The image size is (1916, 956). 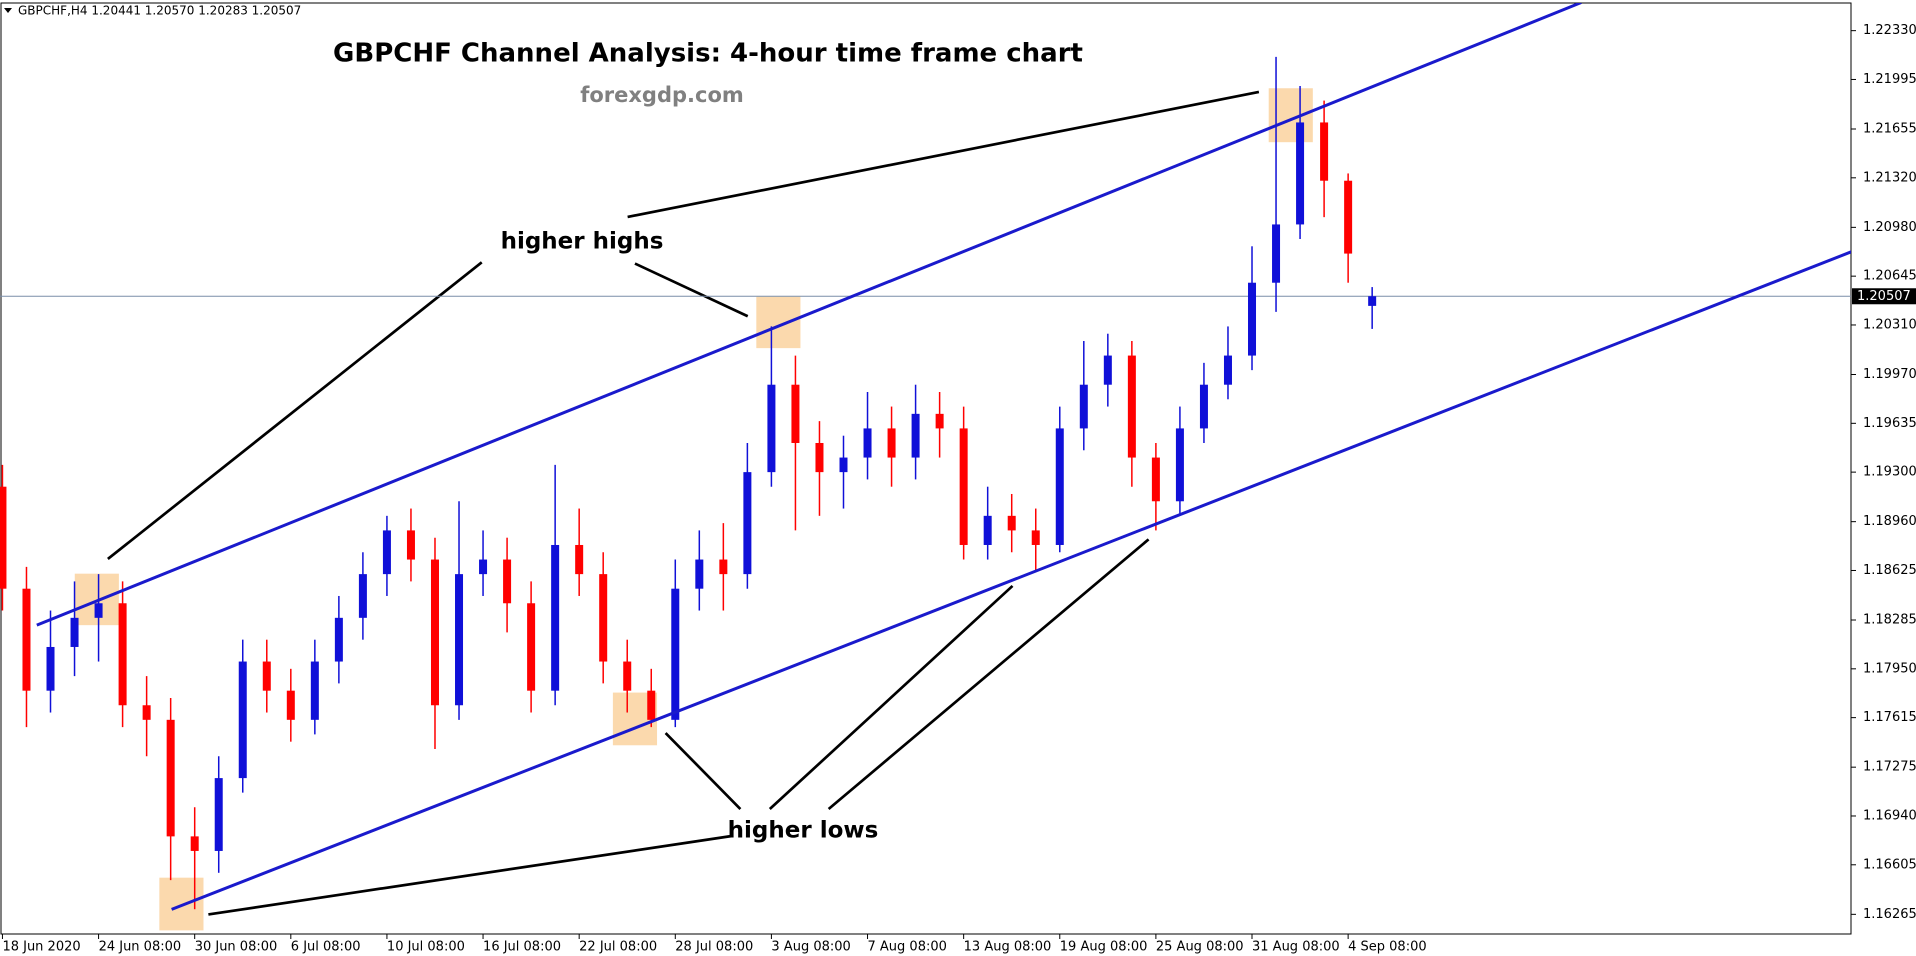 What do you see at coordinates (1387, 947) in the screenshot?
I see `x-tick-label: 4 Sep 08:00` at bounding box center [1387, 947].